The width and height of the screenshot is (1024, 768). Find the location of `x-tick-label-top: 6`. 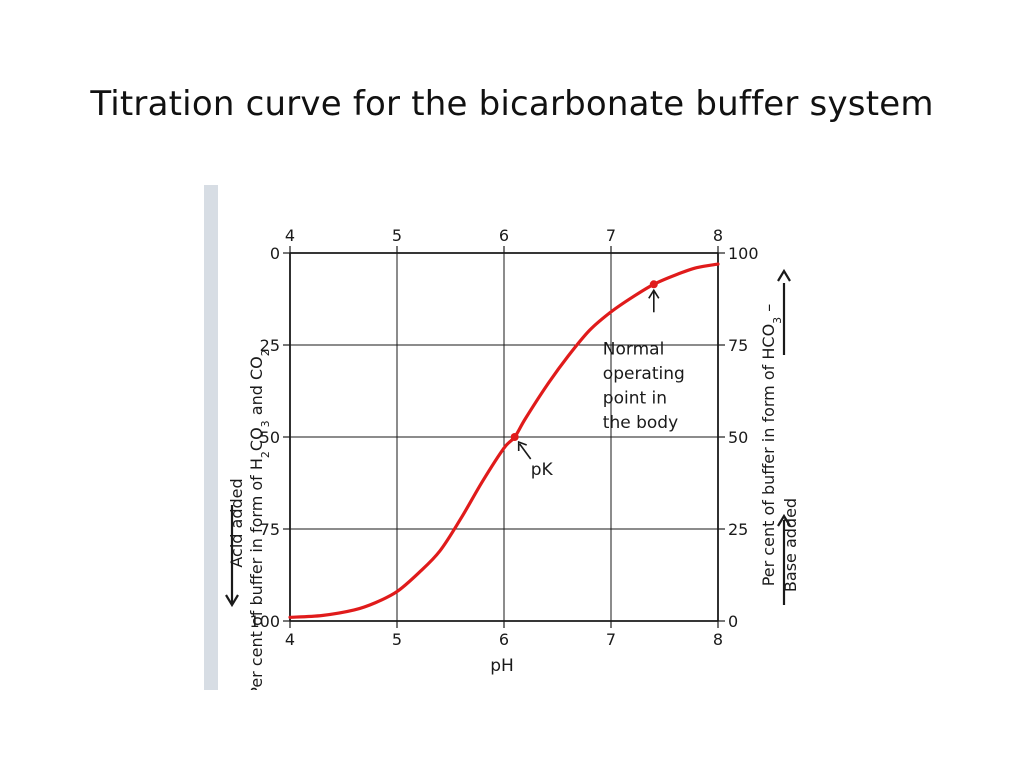

x-tick-label-top: 6 is located at coordinates (504, 235).